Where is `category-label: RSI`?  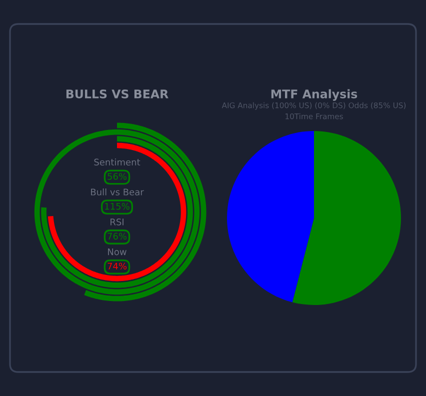 category-label: RSI is located at coordinates (117, 222).